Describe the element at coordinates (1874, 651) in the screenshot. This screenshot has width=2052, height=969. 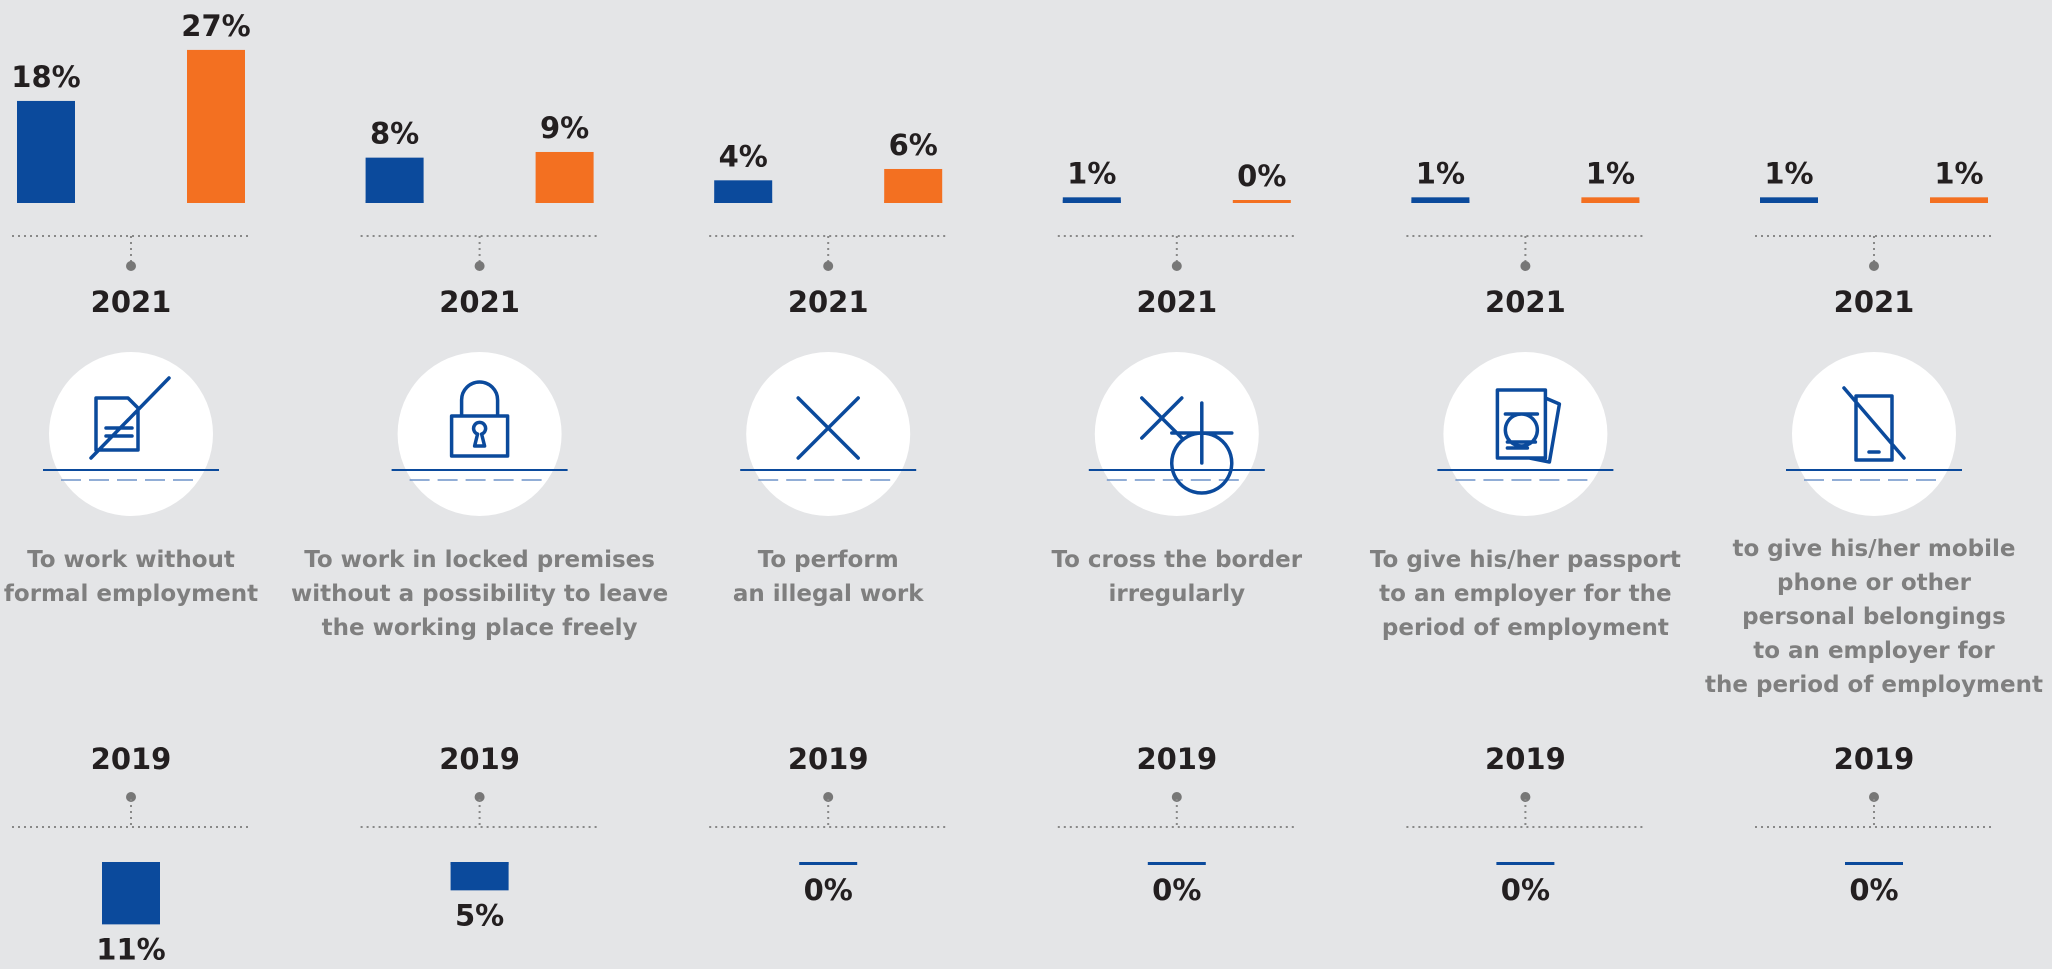
I see `category-label: to an employer for` at that location.